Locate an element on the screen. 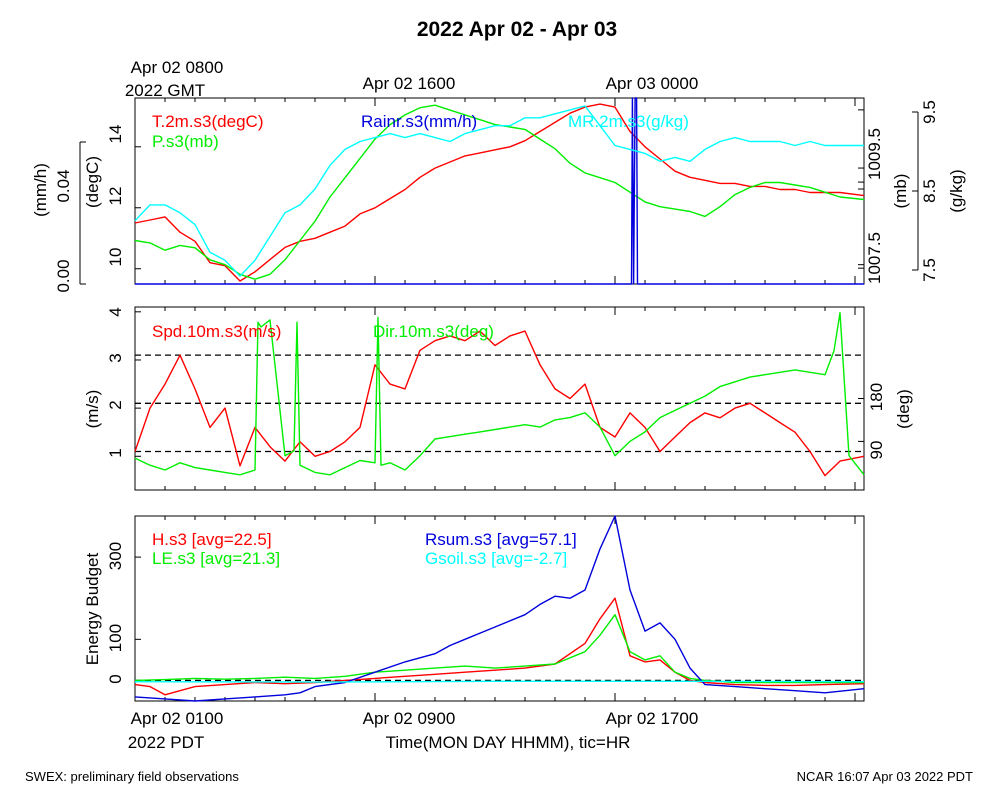 Image resolution: width=1000 pixels, height=800 pixels. rain-axis-label: (mm/h) is located at coordinates (40, 190).